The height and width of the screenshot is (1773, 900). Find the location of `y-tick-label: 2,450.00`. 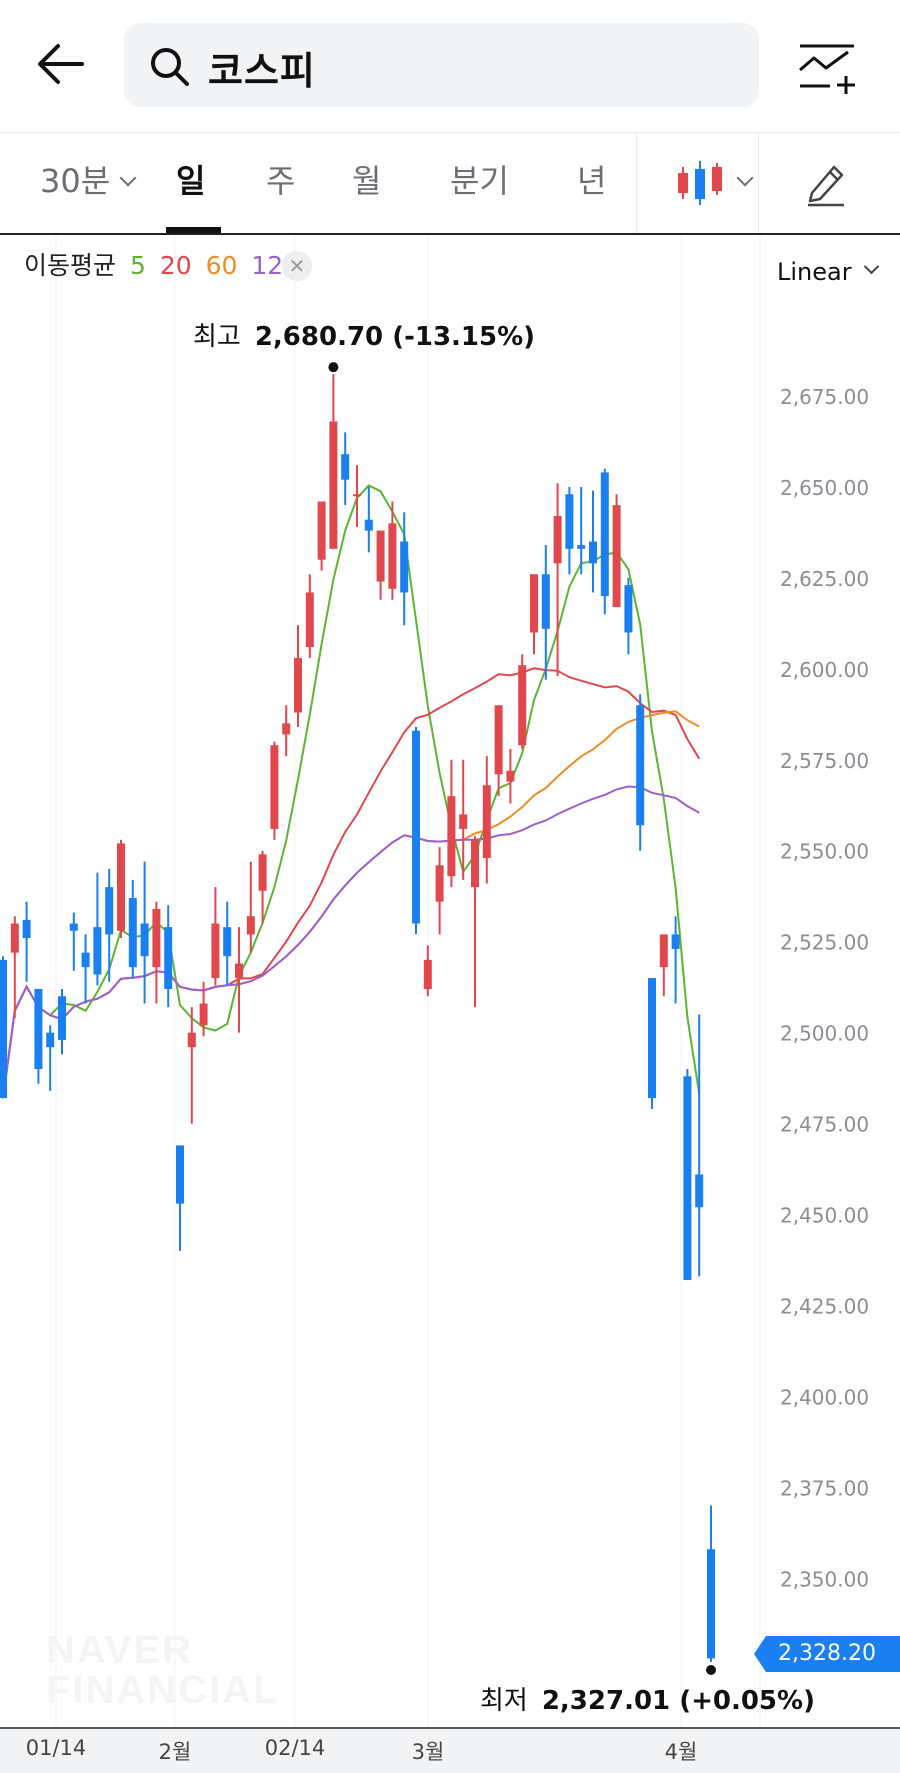

y-tick-label: 2,450.00 is located at coordinates (824, 1216).